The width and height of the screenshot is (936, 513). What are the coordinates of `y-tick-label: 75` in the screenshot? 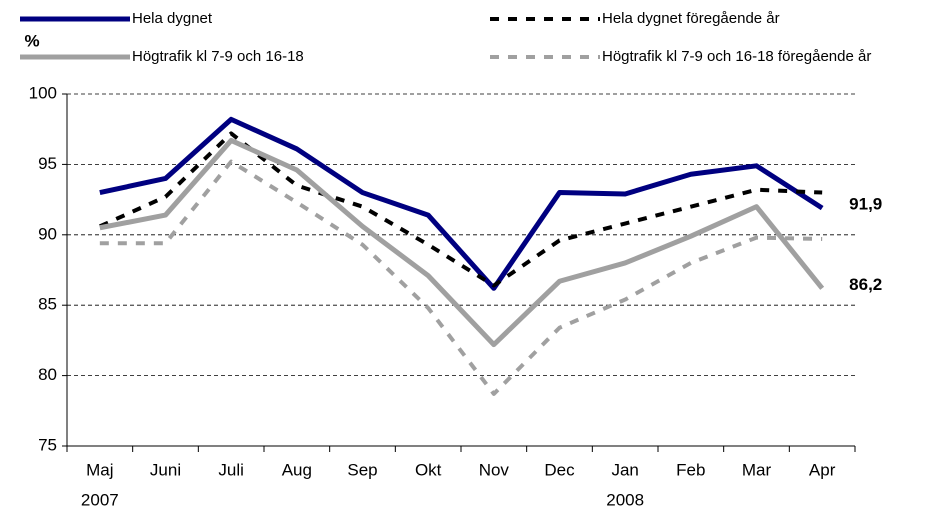 It's located at (47, 444).